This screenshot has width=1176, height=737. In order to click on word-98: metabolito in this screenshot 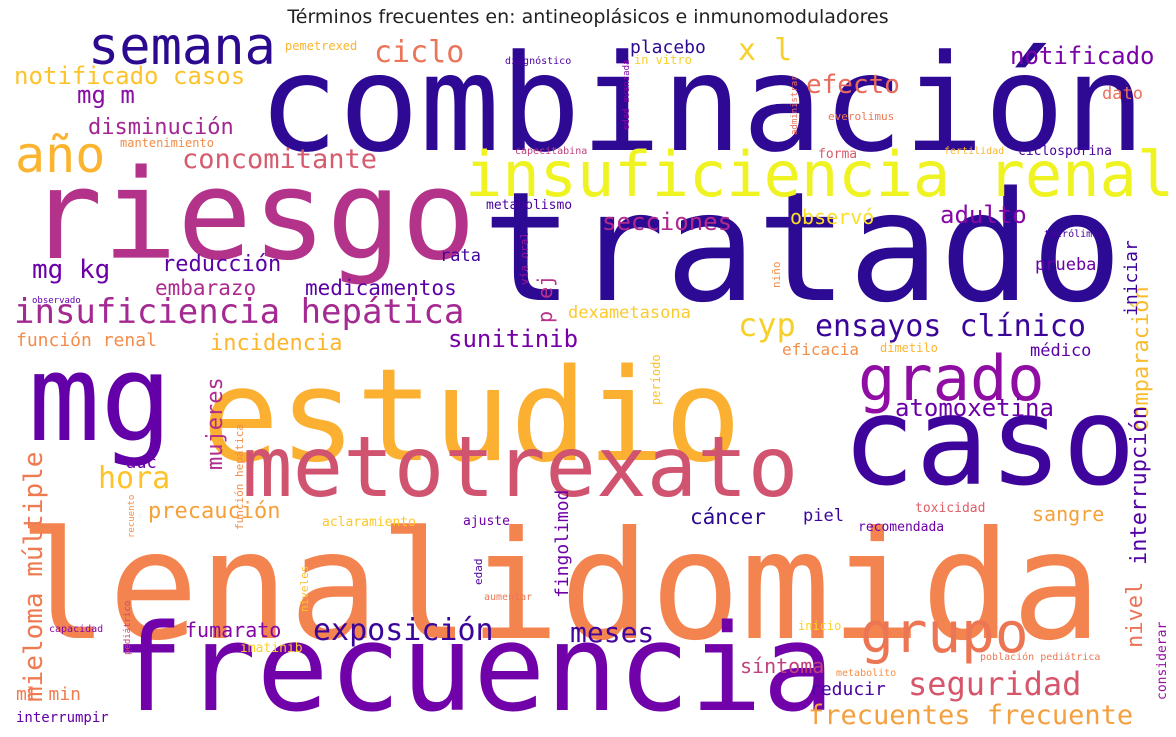, I will do `click(866, 673)`.